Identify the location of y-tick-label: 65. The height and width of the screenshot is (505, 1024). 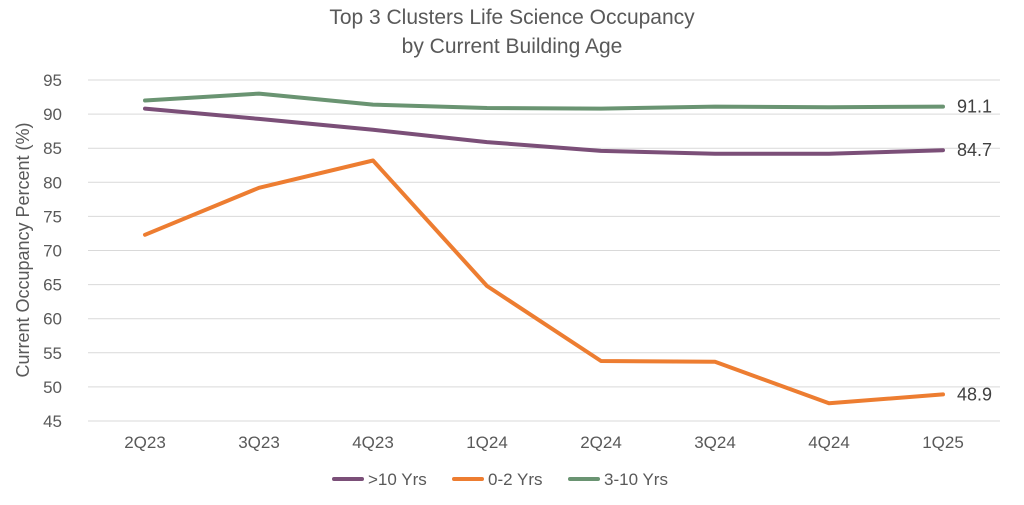
(52, 285).